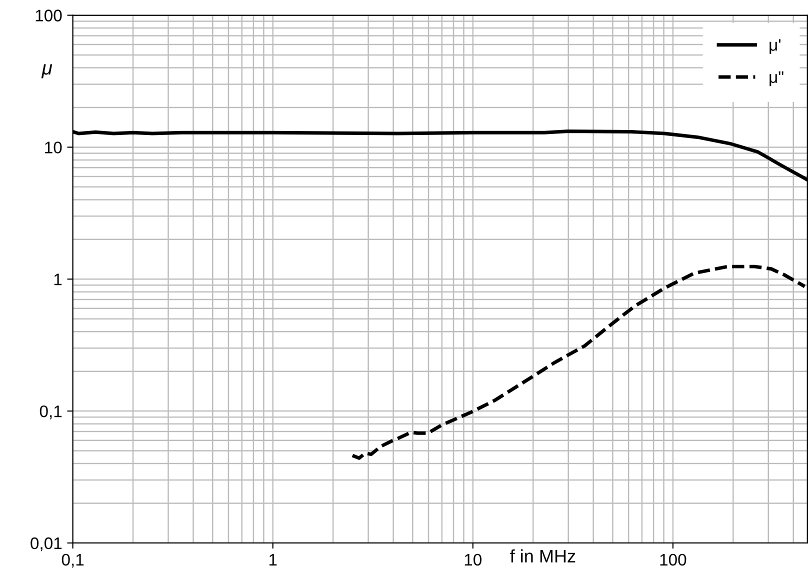 This screenshot has height=587, width=809. Describe the element at coordinates (51, 412) in the screenshot. I see `y-tick-label: 0,1` at that location.